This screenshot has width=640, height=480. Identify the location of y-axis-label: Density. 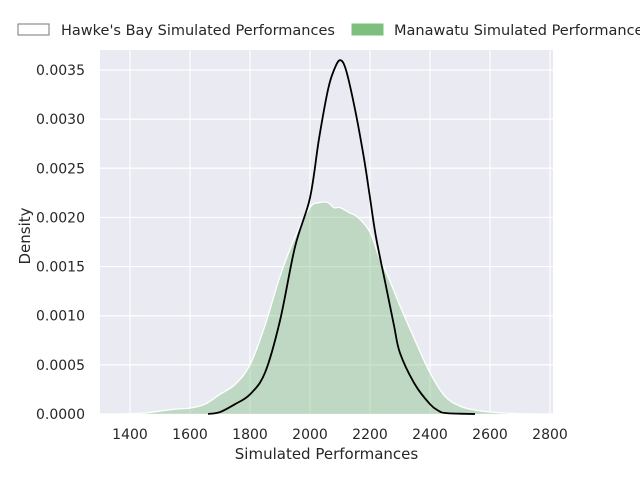
(25, 235).